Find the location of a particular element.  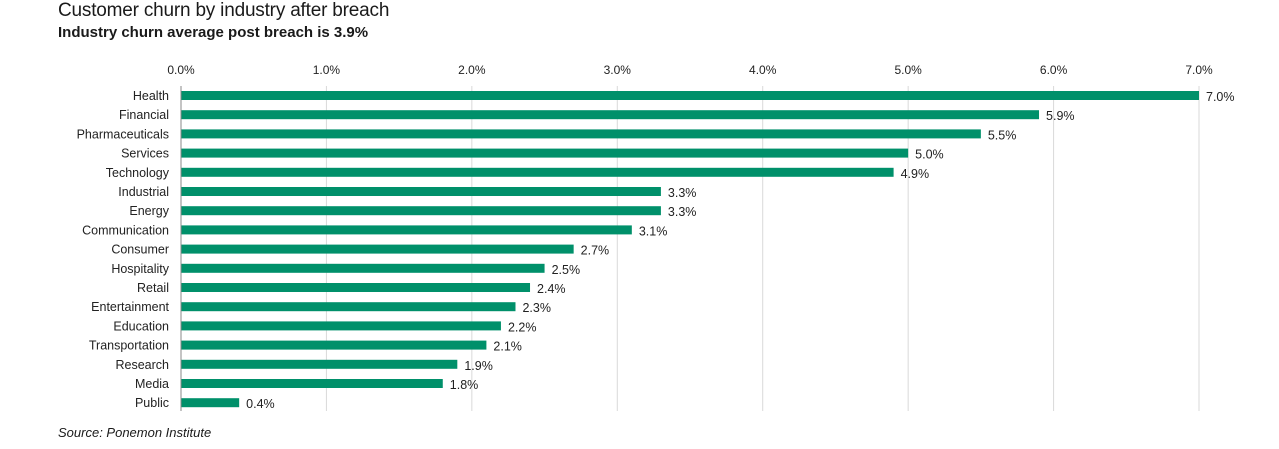

category-label: Consumer is located at coordinates (140, 250).